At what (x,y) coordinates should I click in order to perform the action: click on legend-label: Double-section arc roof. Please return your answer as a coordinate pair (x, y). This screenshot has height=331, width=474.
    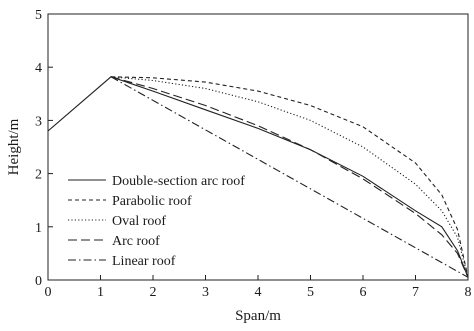
    Looking at the image, I should click on (178, 181).